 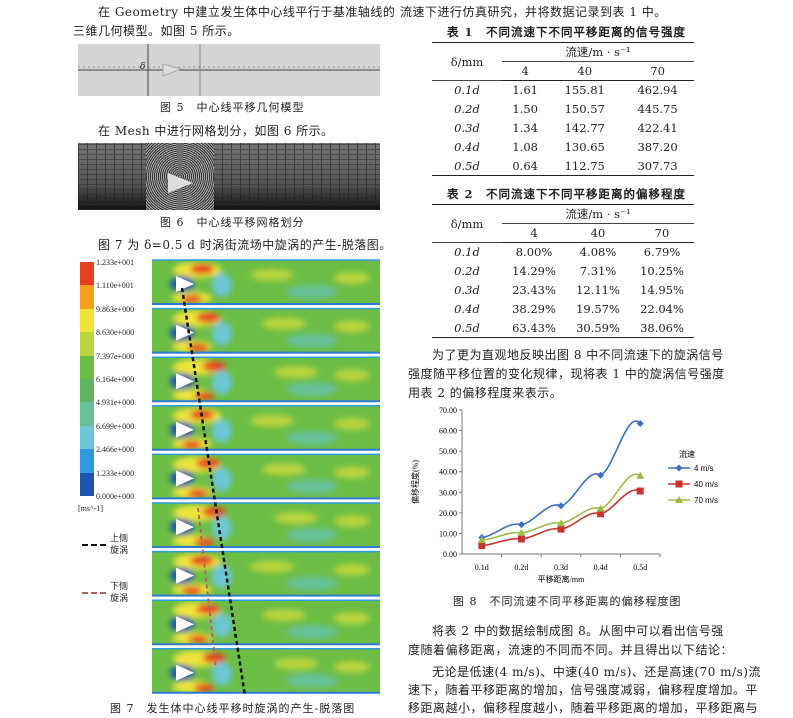 I want to click on x-tick-label: 0.1d, so click(x=482, y=567).